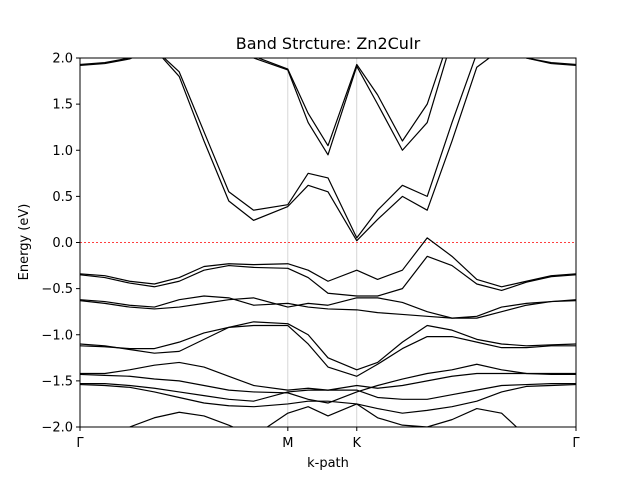 This screenshot has height=480, width=640. What do you see at coordinates (328, 43) in the screenshot?
I see `chart-title: Band Strcture: Zn2CuIr` at bounding box center [328, 43].